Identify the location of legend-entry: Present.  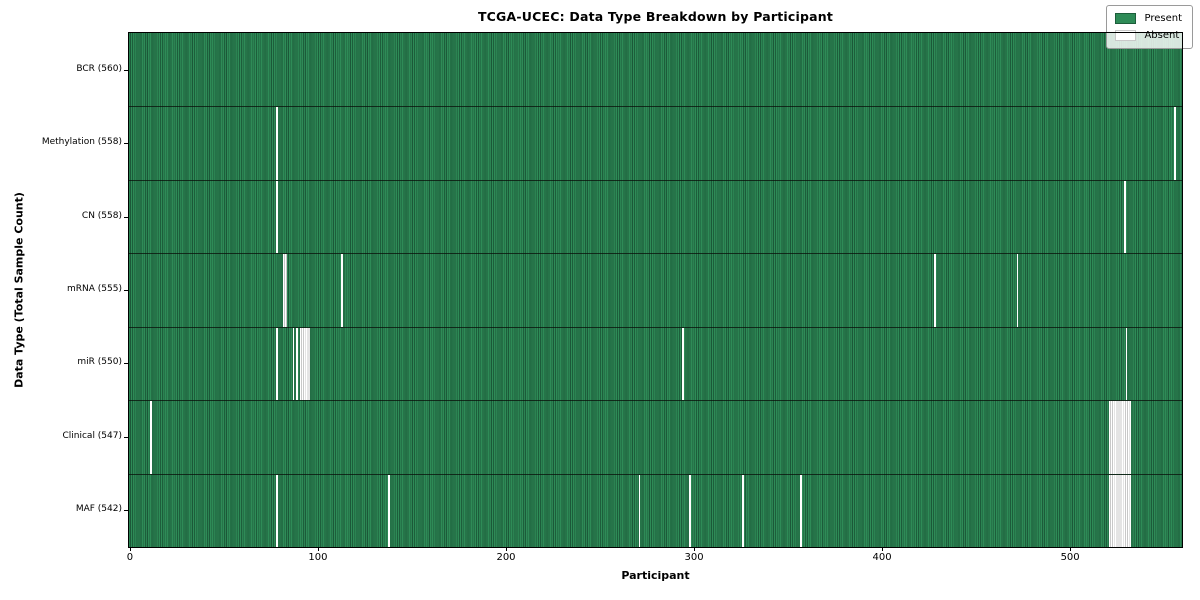
(1148, 18).